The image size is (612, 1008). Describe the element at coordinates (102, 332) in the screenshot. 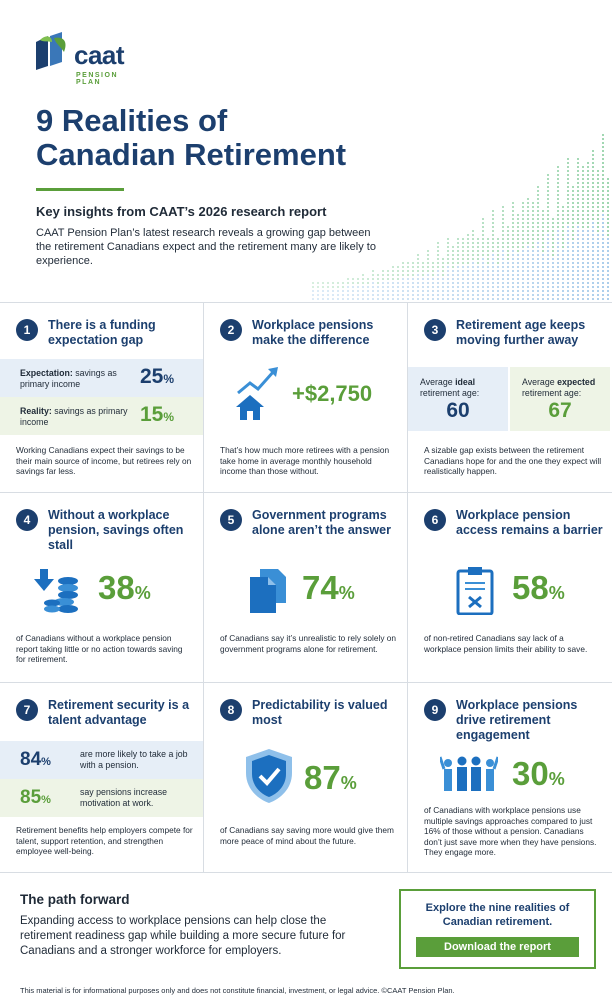

I see `card-heading: There is a funding expectation gap` at that location.